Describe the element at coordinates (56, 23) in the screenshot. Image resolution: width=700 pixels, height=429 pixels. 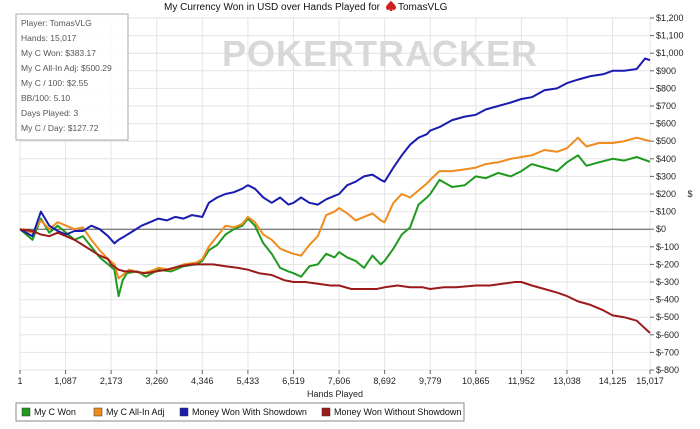
I see `stats-line: Player: TomasVLG` at that location.